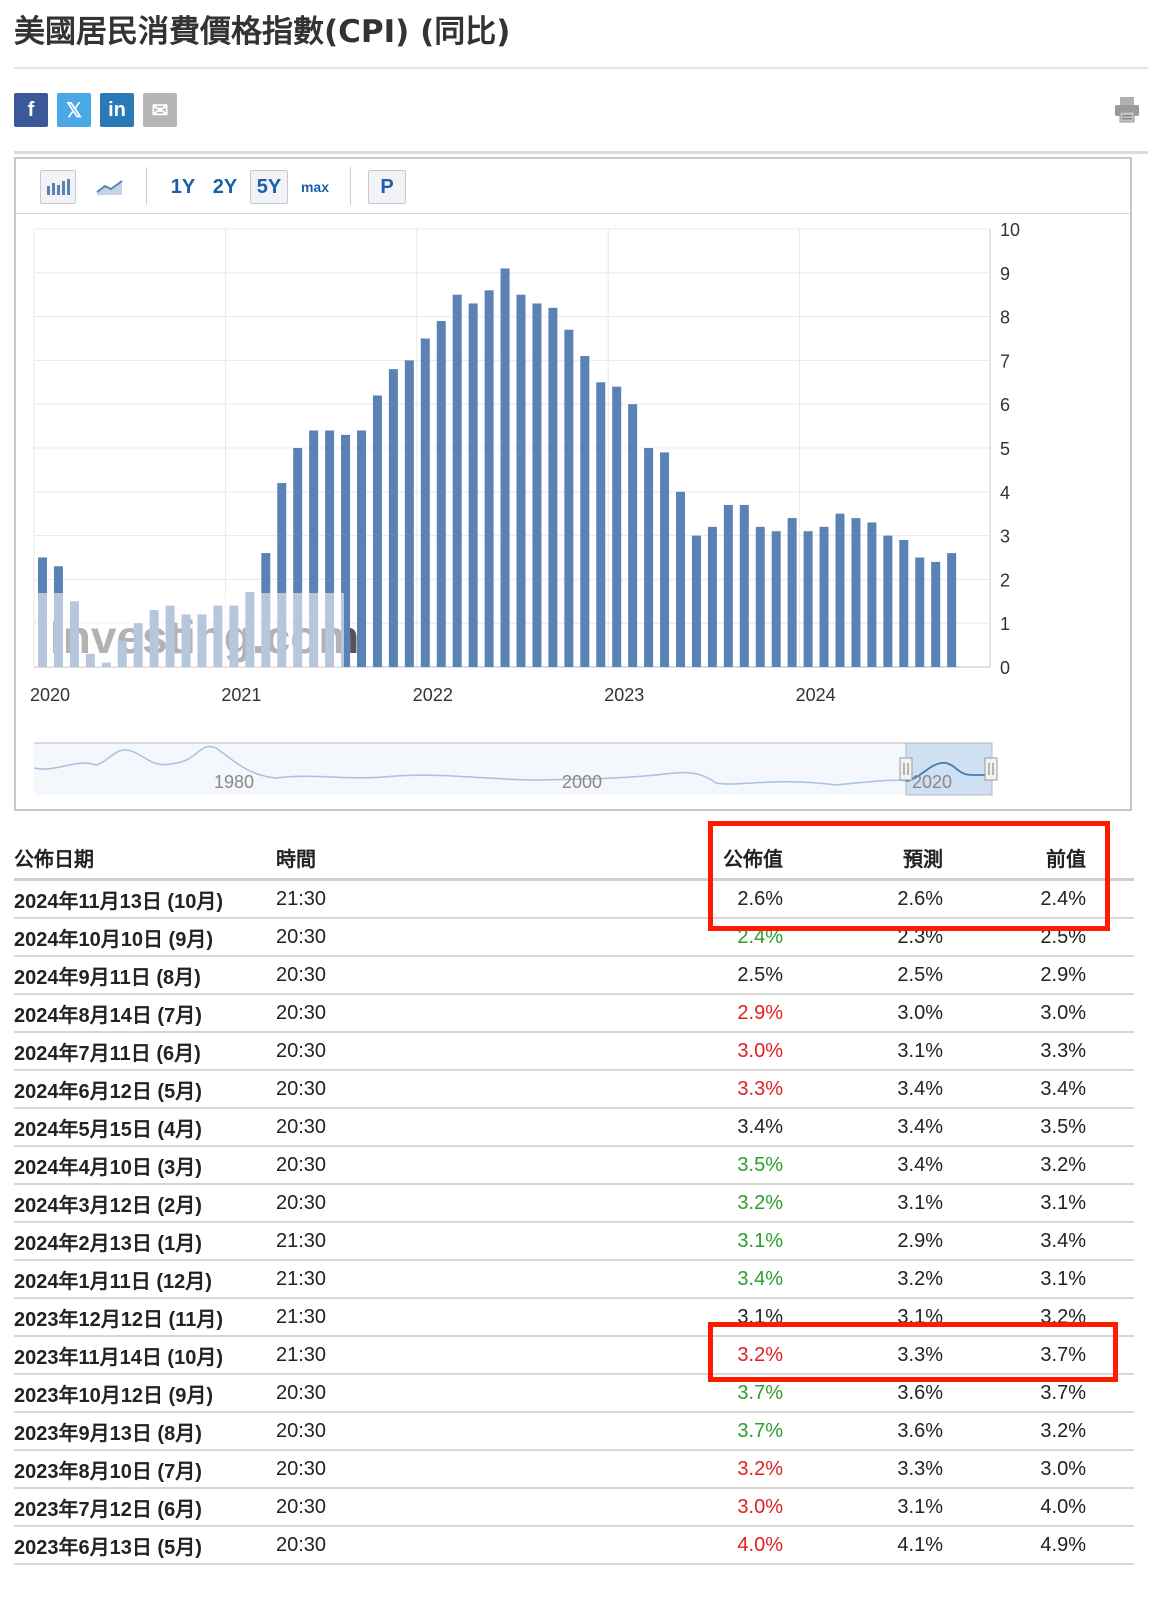 The height and width of the screenshot is (1600, 1162). Describe the element at coordinates (724, 1545) in the screenshot. I see `actual-cell: 4.0%` at that location.